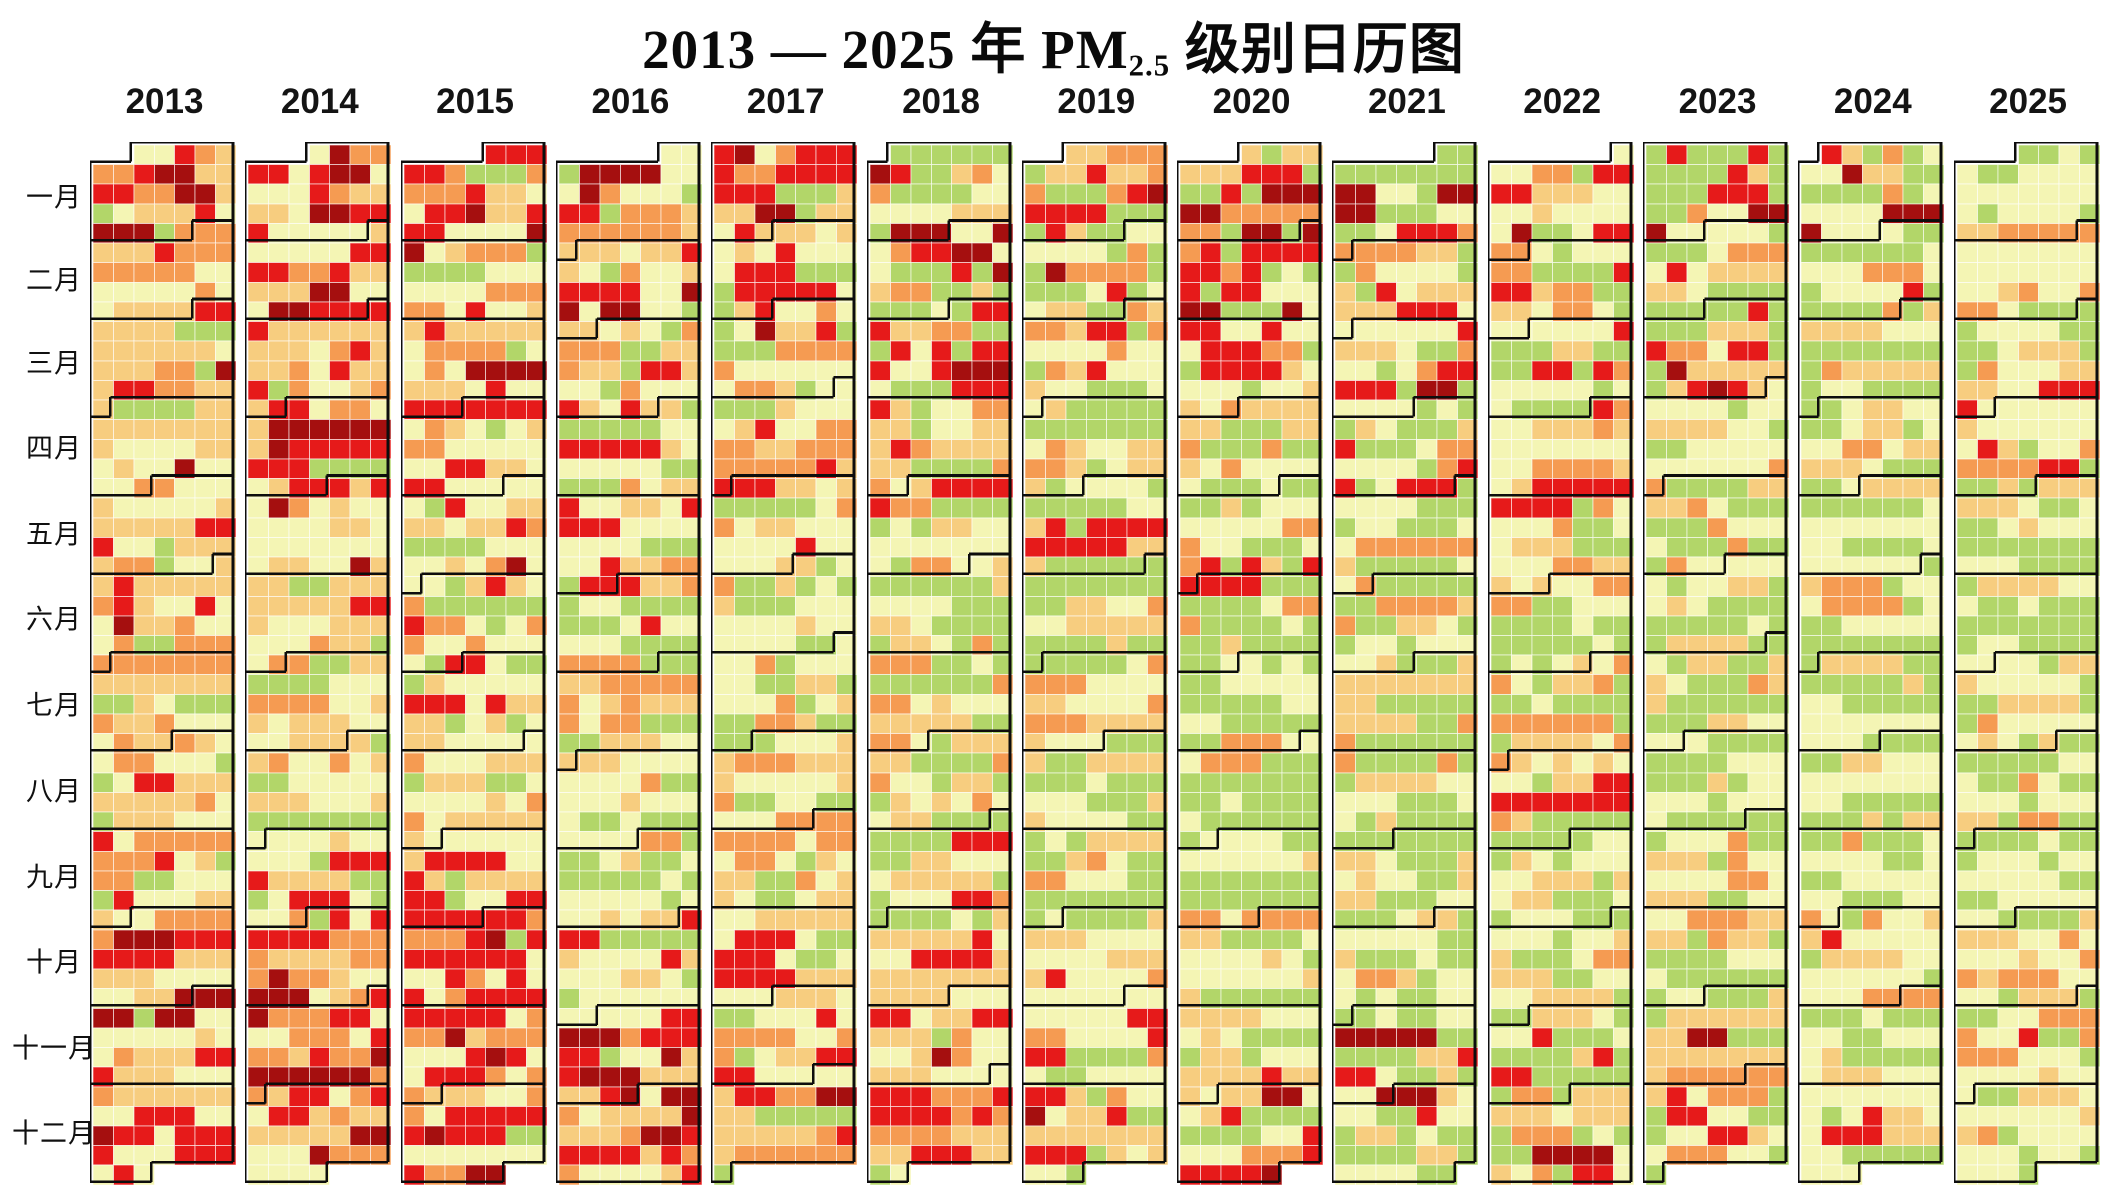 This screenshot has width=2107, height=1185. Describe the element at coordinates (54, 448) in the screenshot. I see `month-label-4: 四月` at that location.